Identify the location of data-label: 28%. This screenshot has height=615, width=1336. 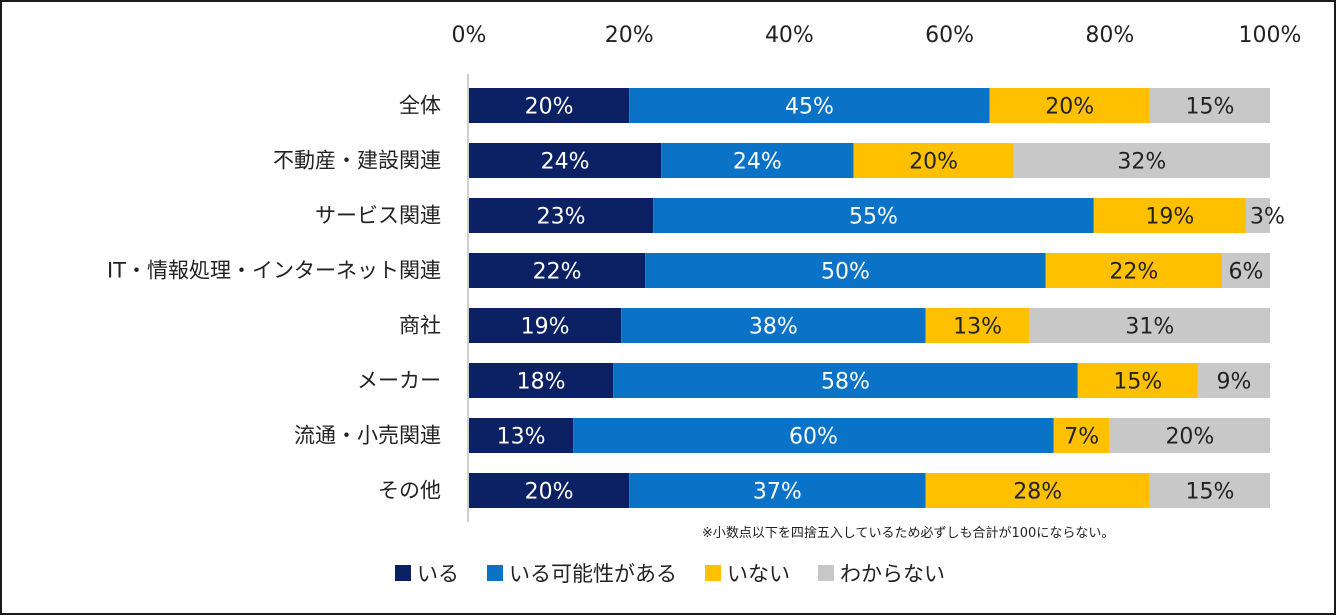
(1037, 492).